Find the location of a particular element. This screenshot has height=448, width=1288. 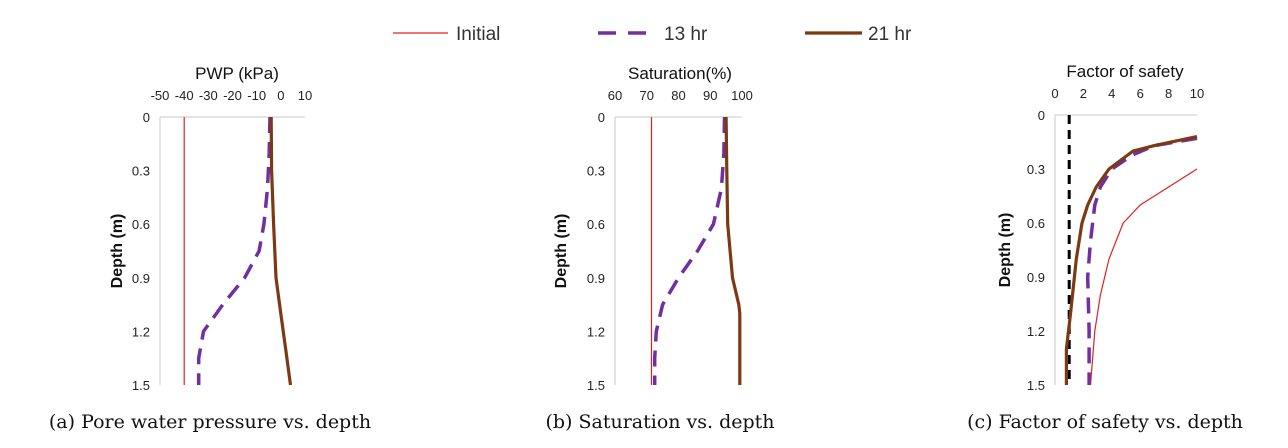

x-tick-label: -50 is located at coordinates (160, 95).